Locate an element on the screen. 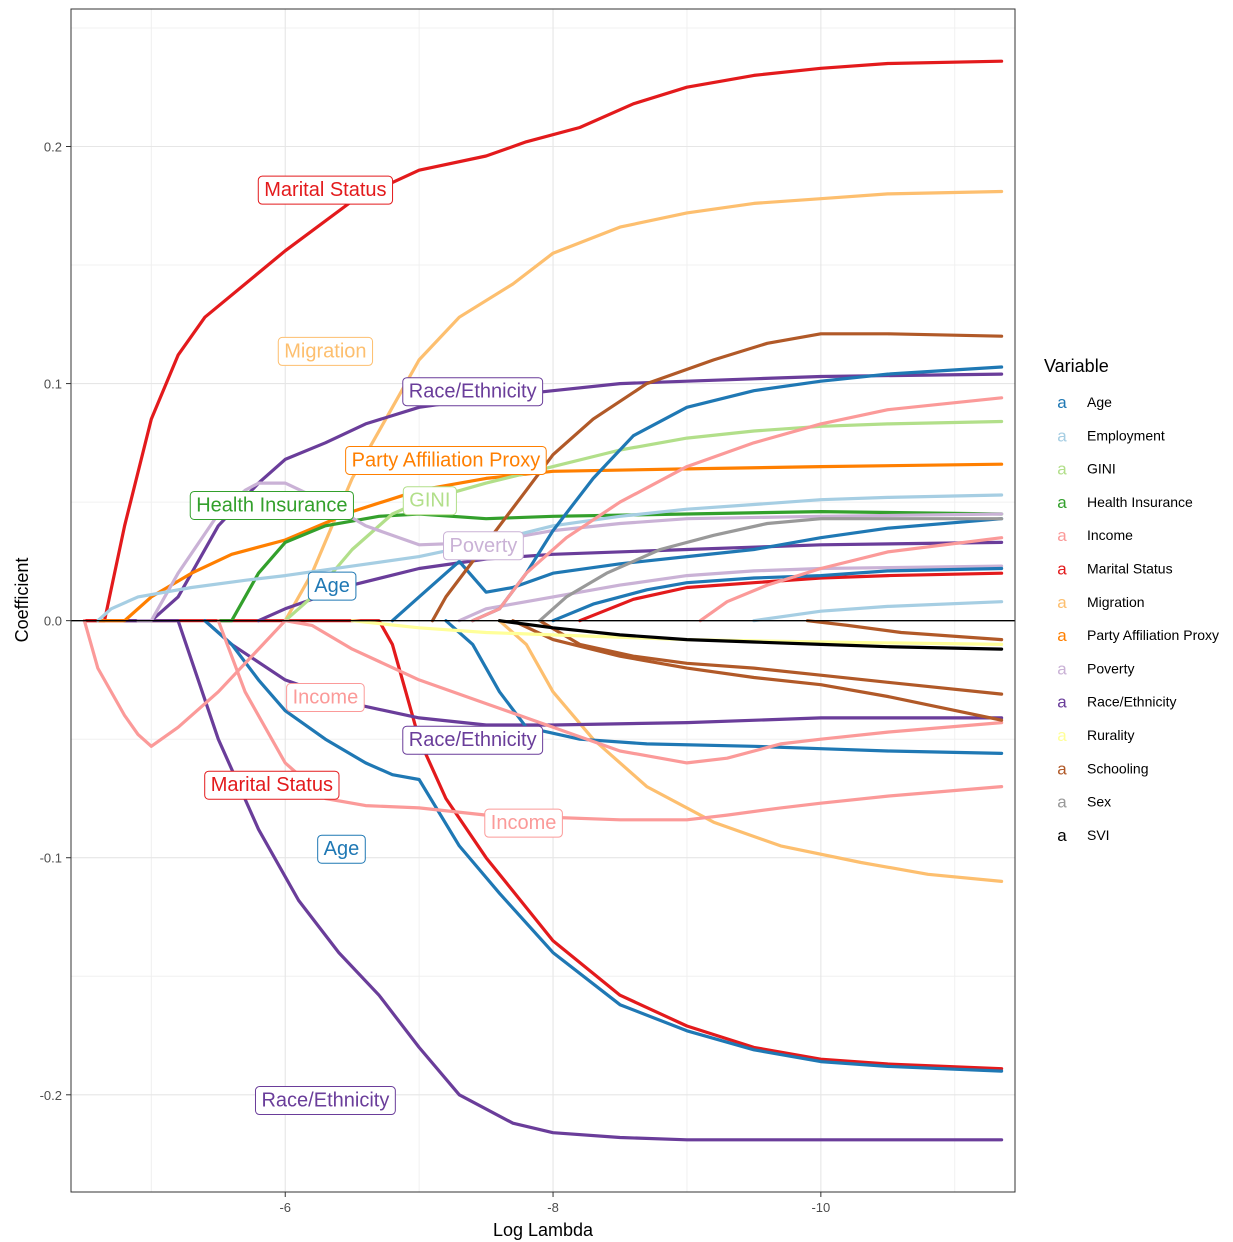  series-line-employment is located at coordinates (878, 611).